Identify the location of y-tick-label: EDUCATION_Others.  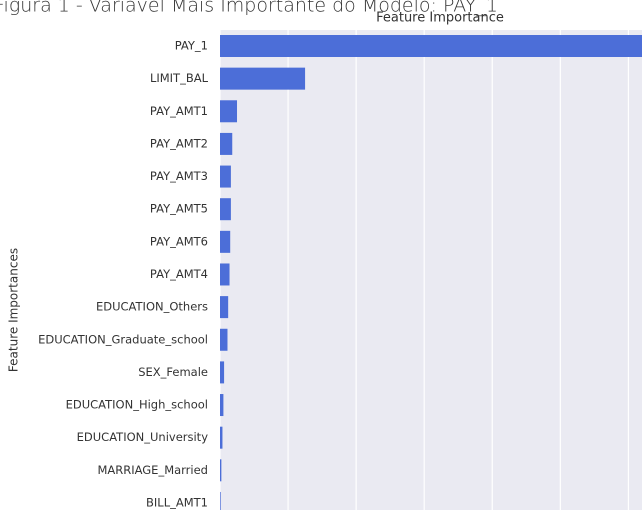
(152, 307).